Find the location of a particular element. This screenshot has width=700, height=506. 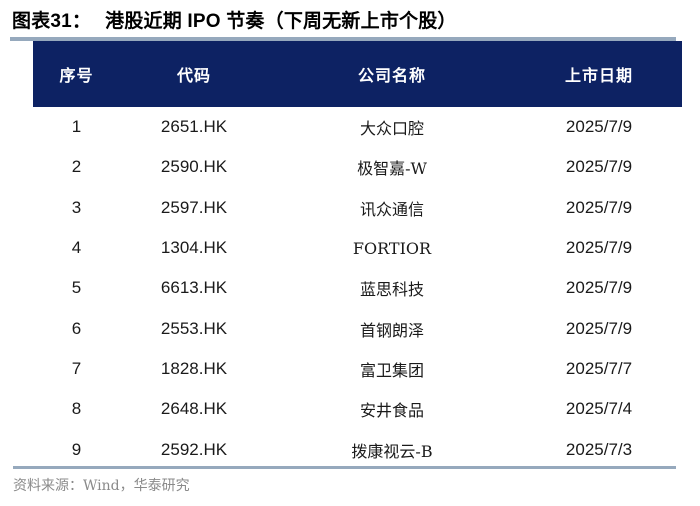

table-row: 3 2597.HK 讯众通信 2025/7/9 is located at coordinates (357, 208).